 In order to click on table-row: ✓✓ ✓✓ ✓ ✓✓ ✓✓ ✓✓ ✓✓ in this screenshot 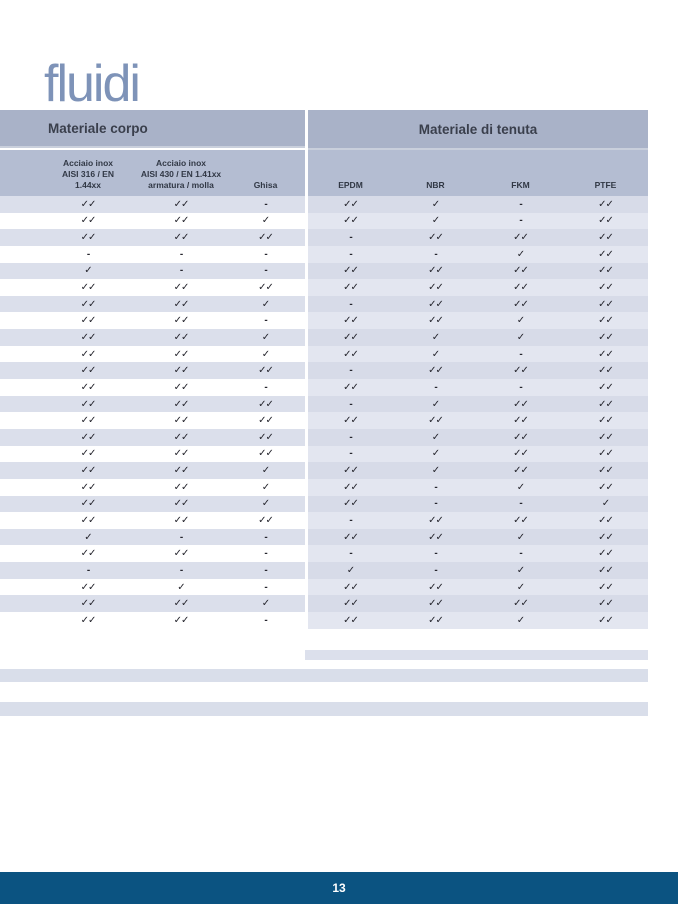, I will do `click(324, 604)`.